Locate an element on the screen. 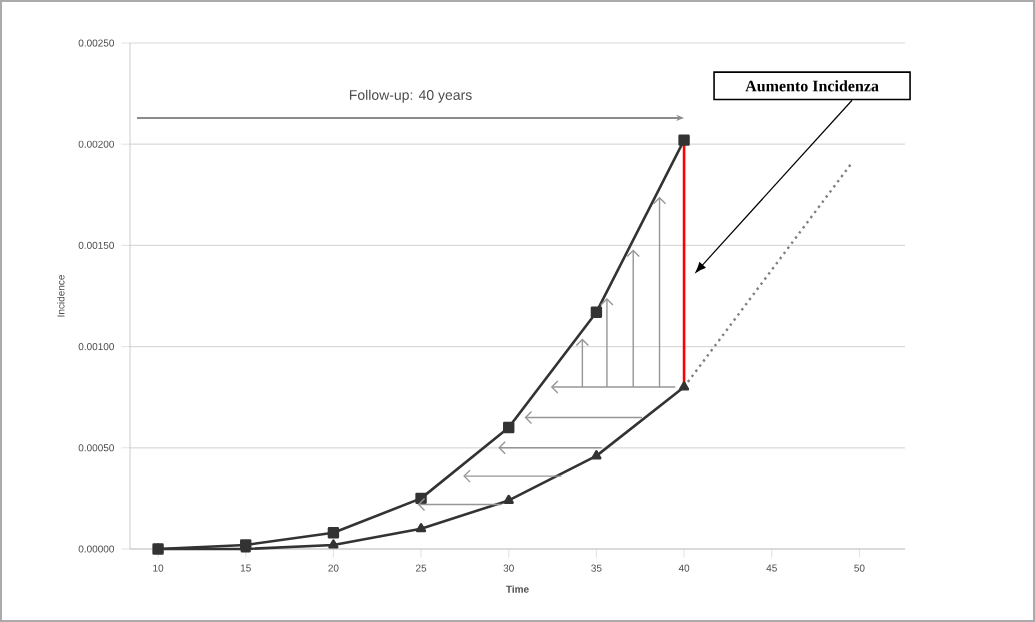 This screenshot has height=622, width=1035. x-tick-label: 20 is located at coordinates (333, 568).